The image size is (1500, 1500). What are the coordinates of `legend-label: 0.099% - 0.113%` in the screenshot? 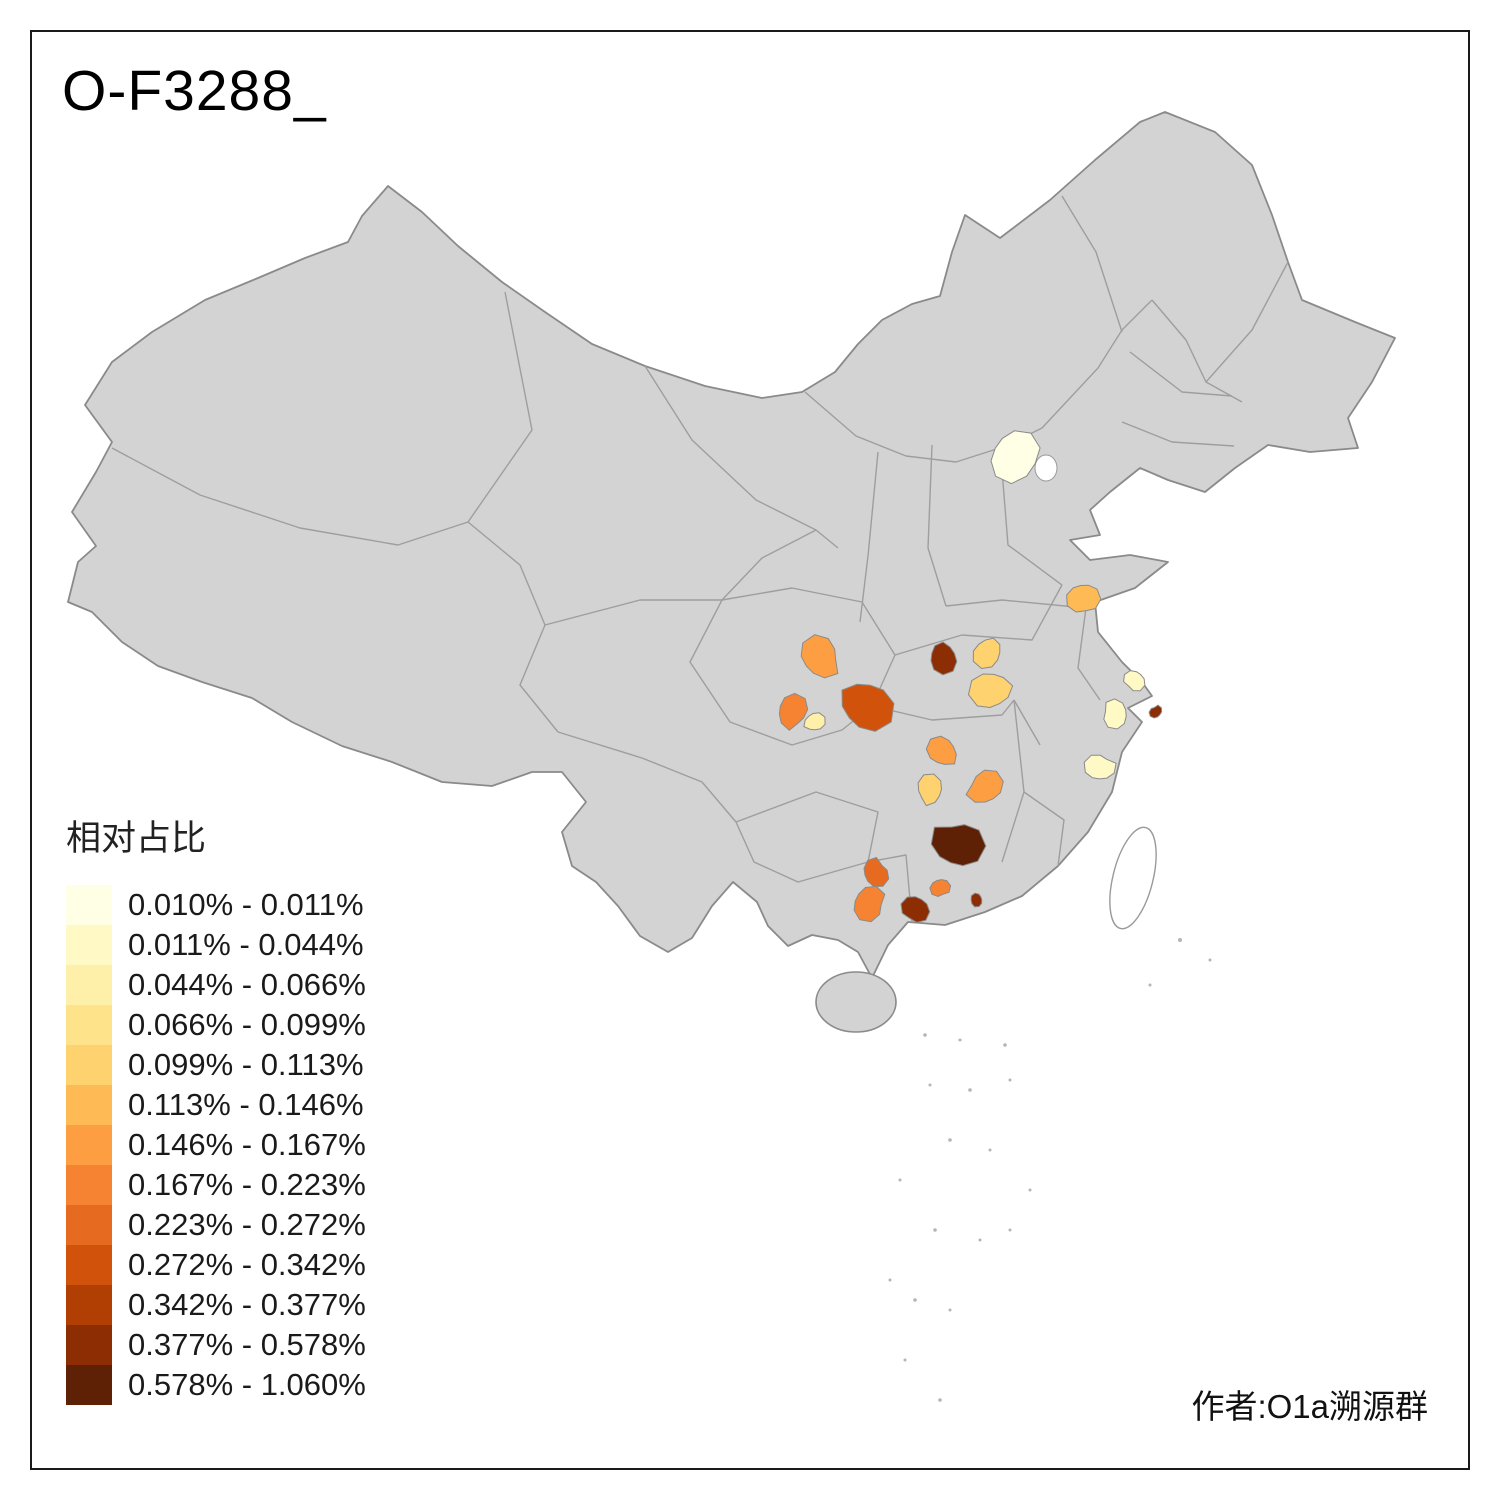 It's located at (246, 1064).